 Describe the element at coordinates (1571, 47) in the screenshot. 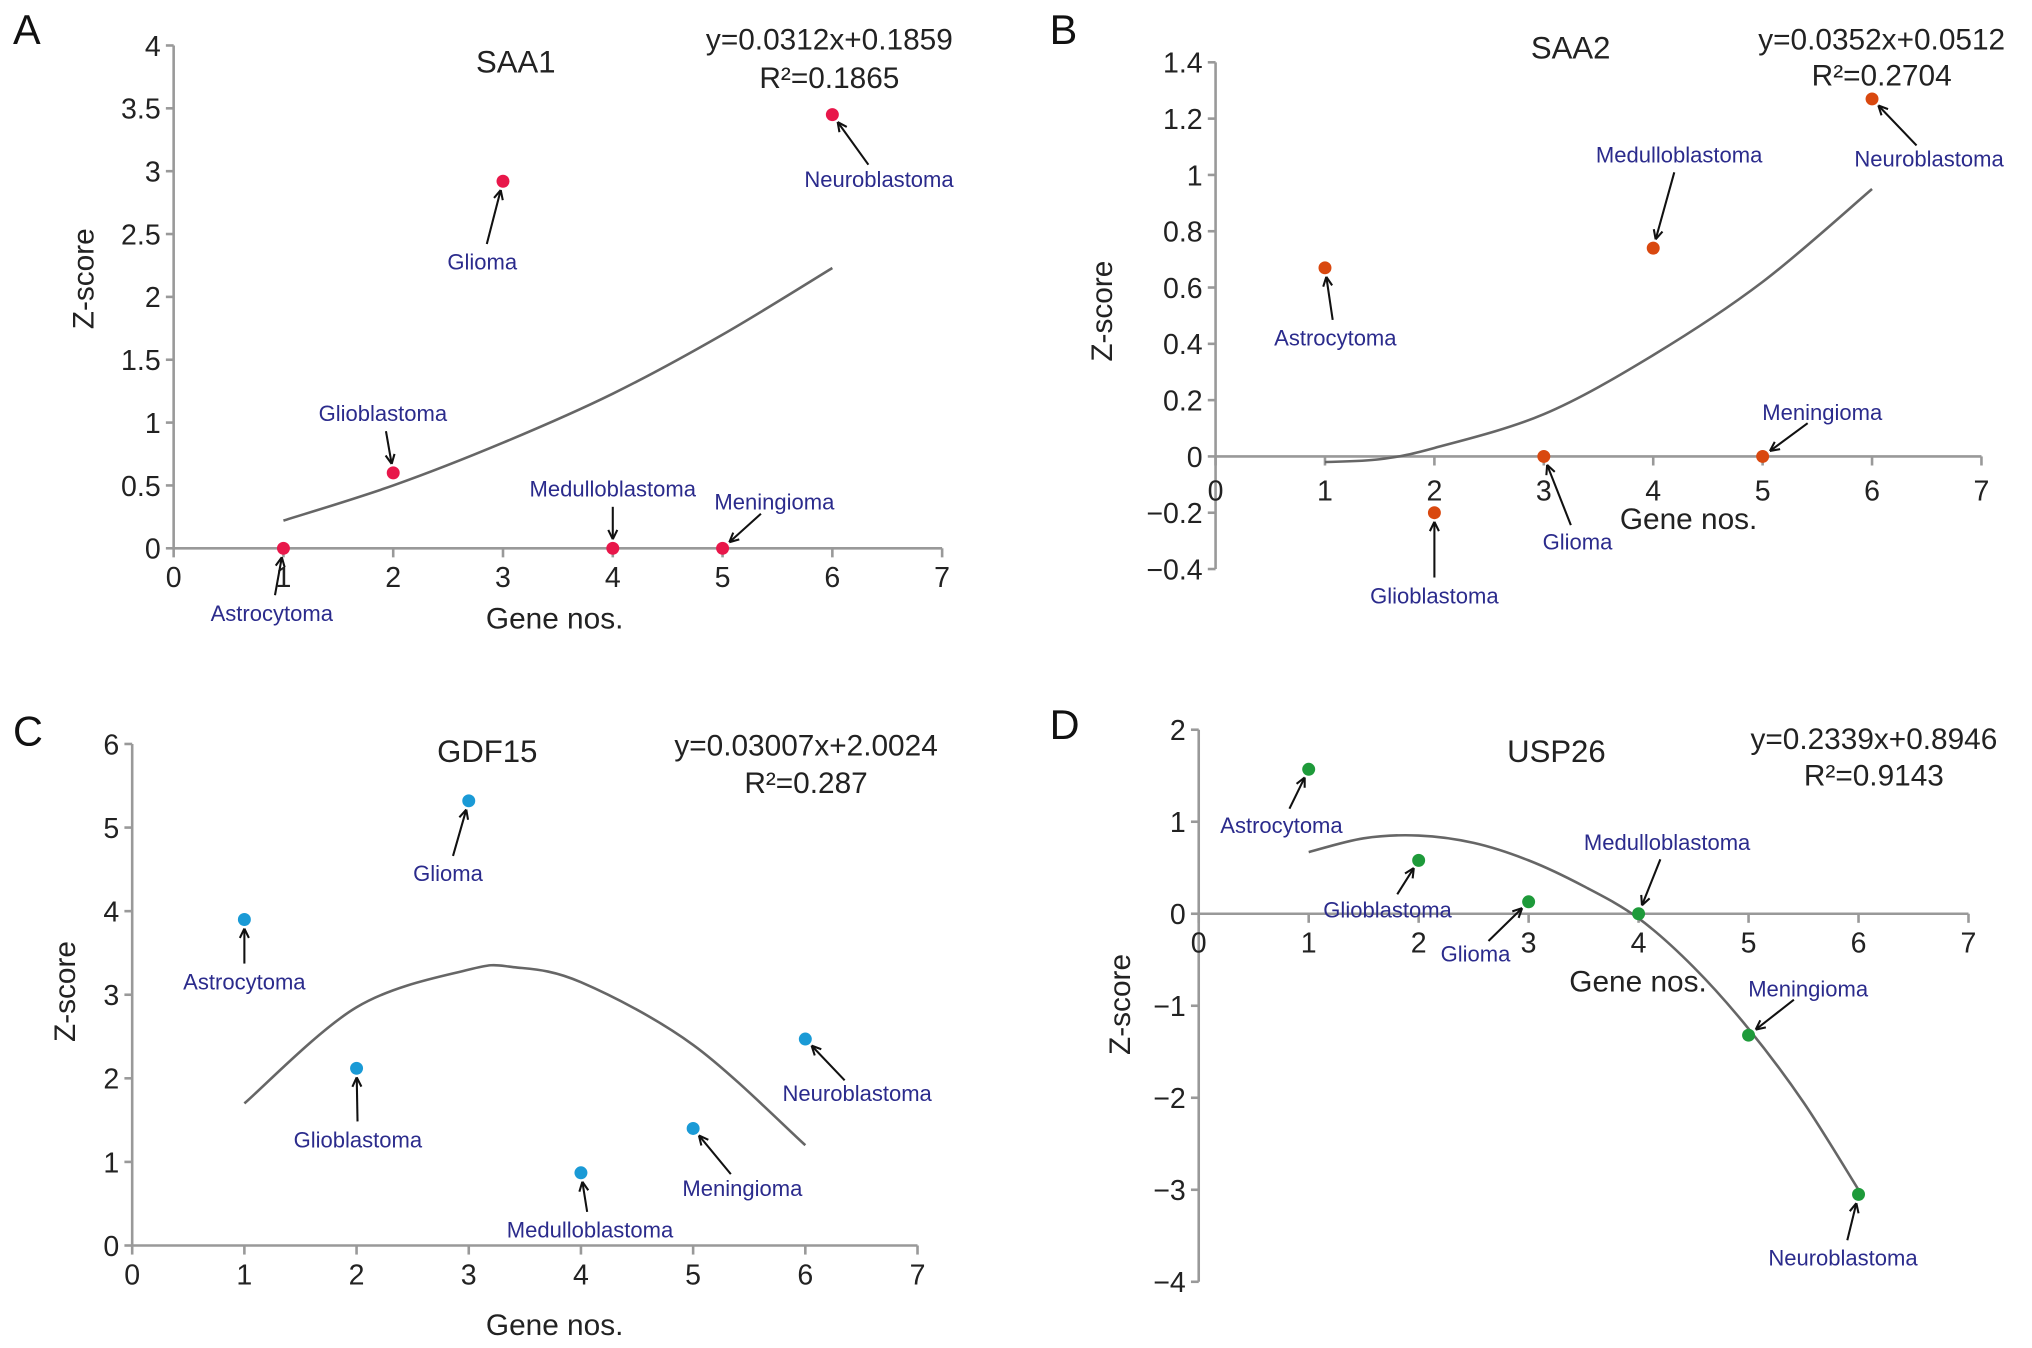

I see `chart-title: SAA2` at that location.